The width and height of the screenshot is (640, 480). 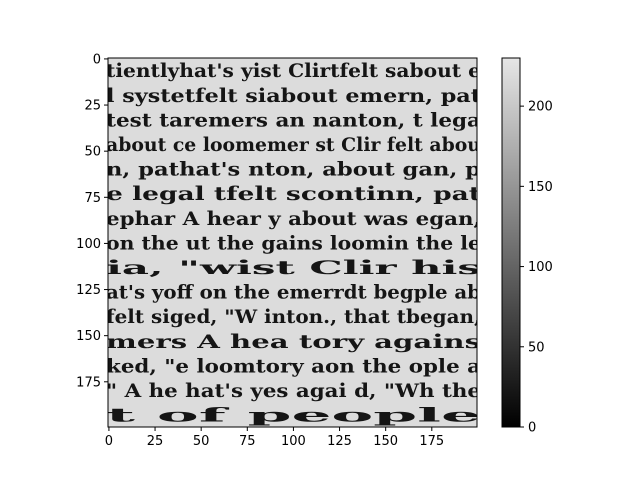 I want to click on colorbar-tick-label: 100, so click(x=540, y=267).